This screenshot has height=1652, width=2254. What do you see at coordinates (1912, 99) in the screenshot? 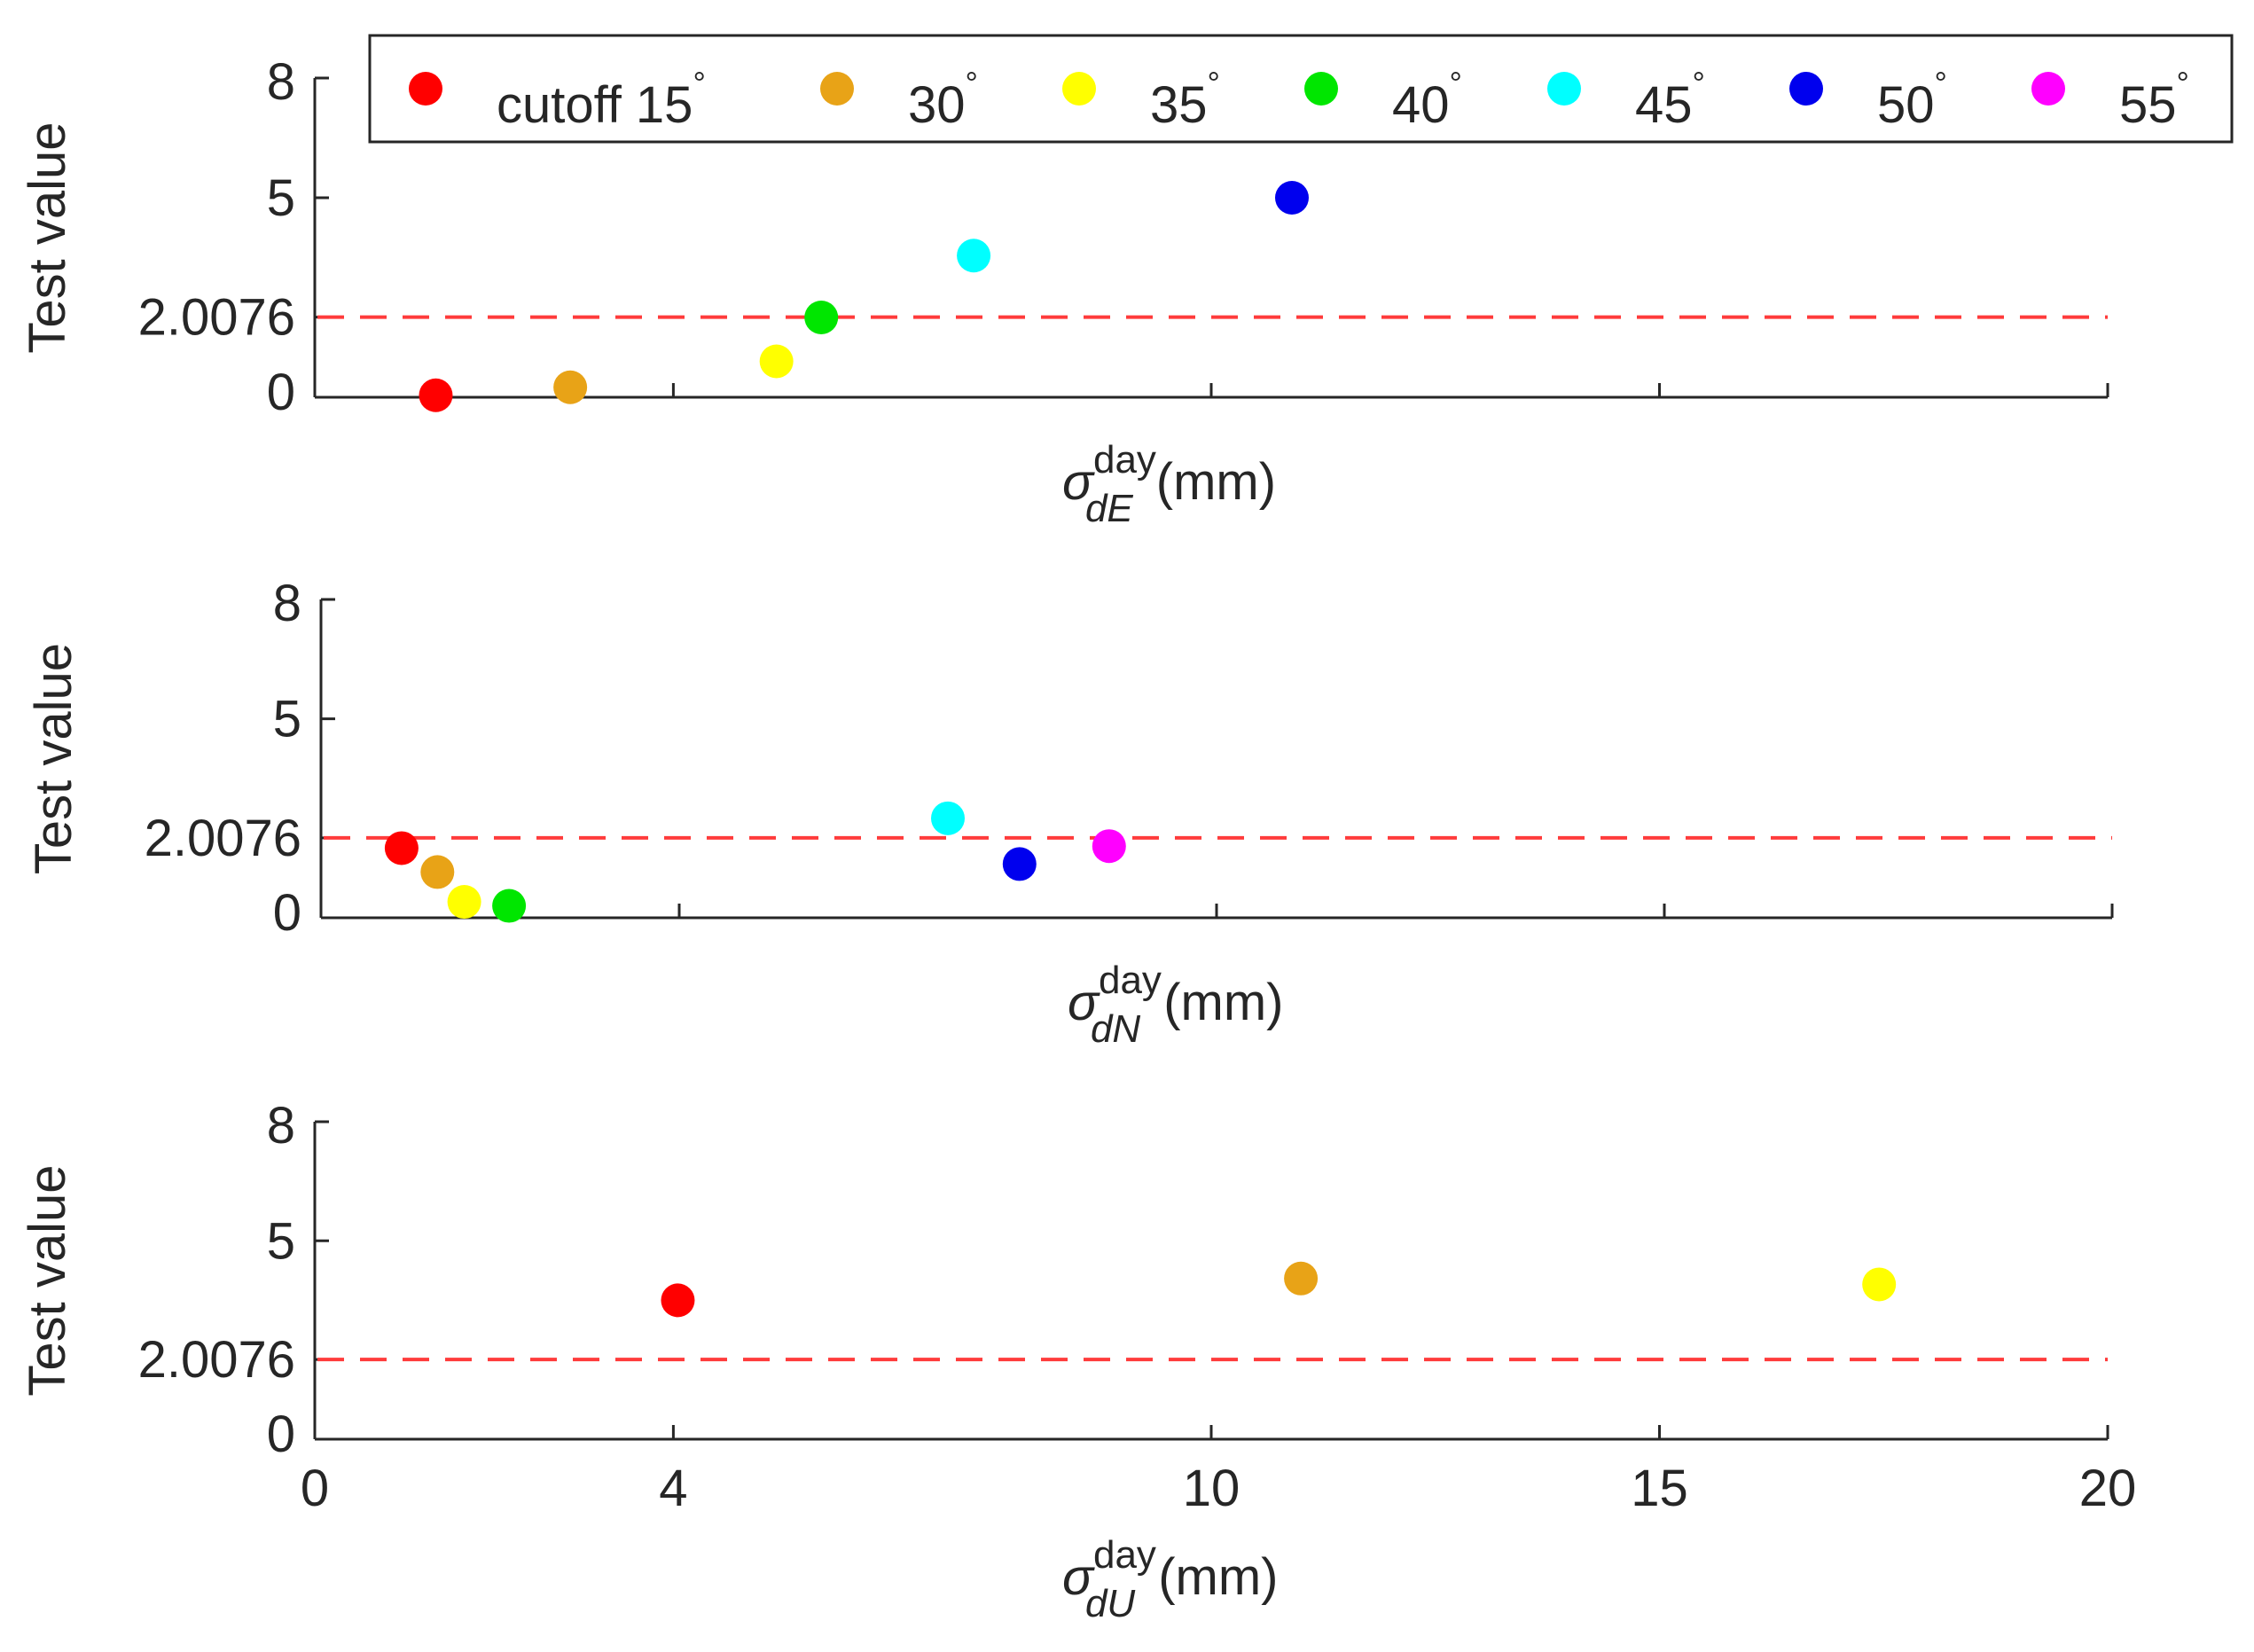
I see `legend-label: 50°` at bounding box center [1912, 99].